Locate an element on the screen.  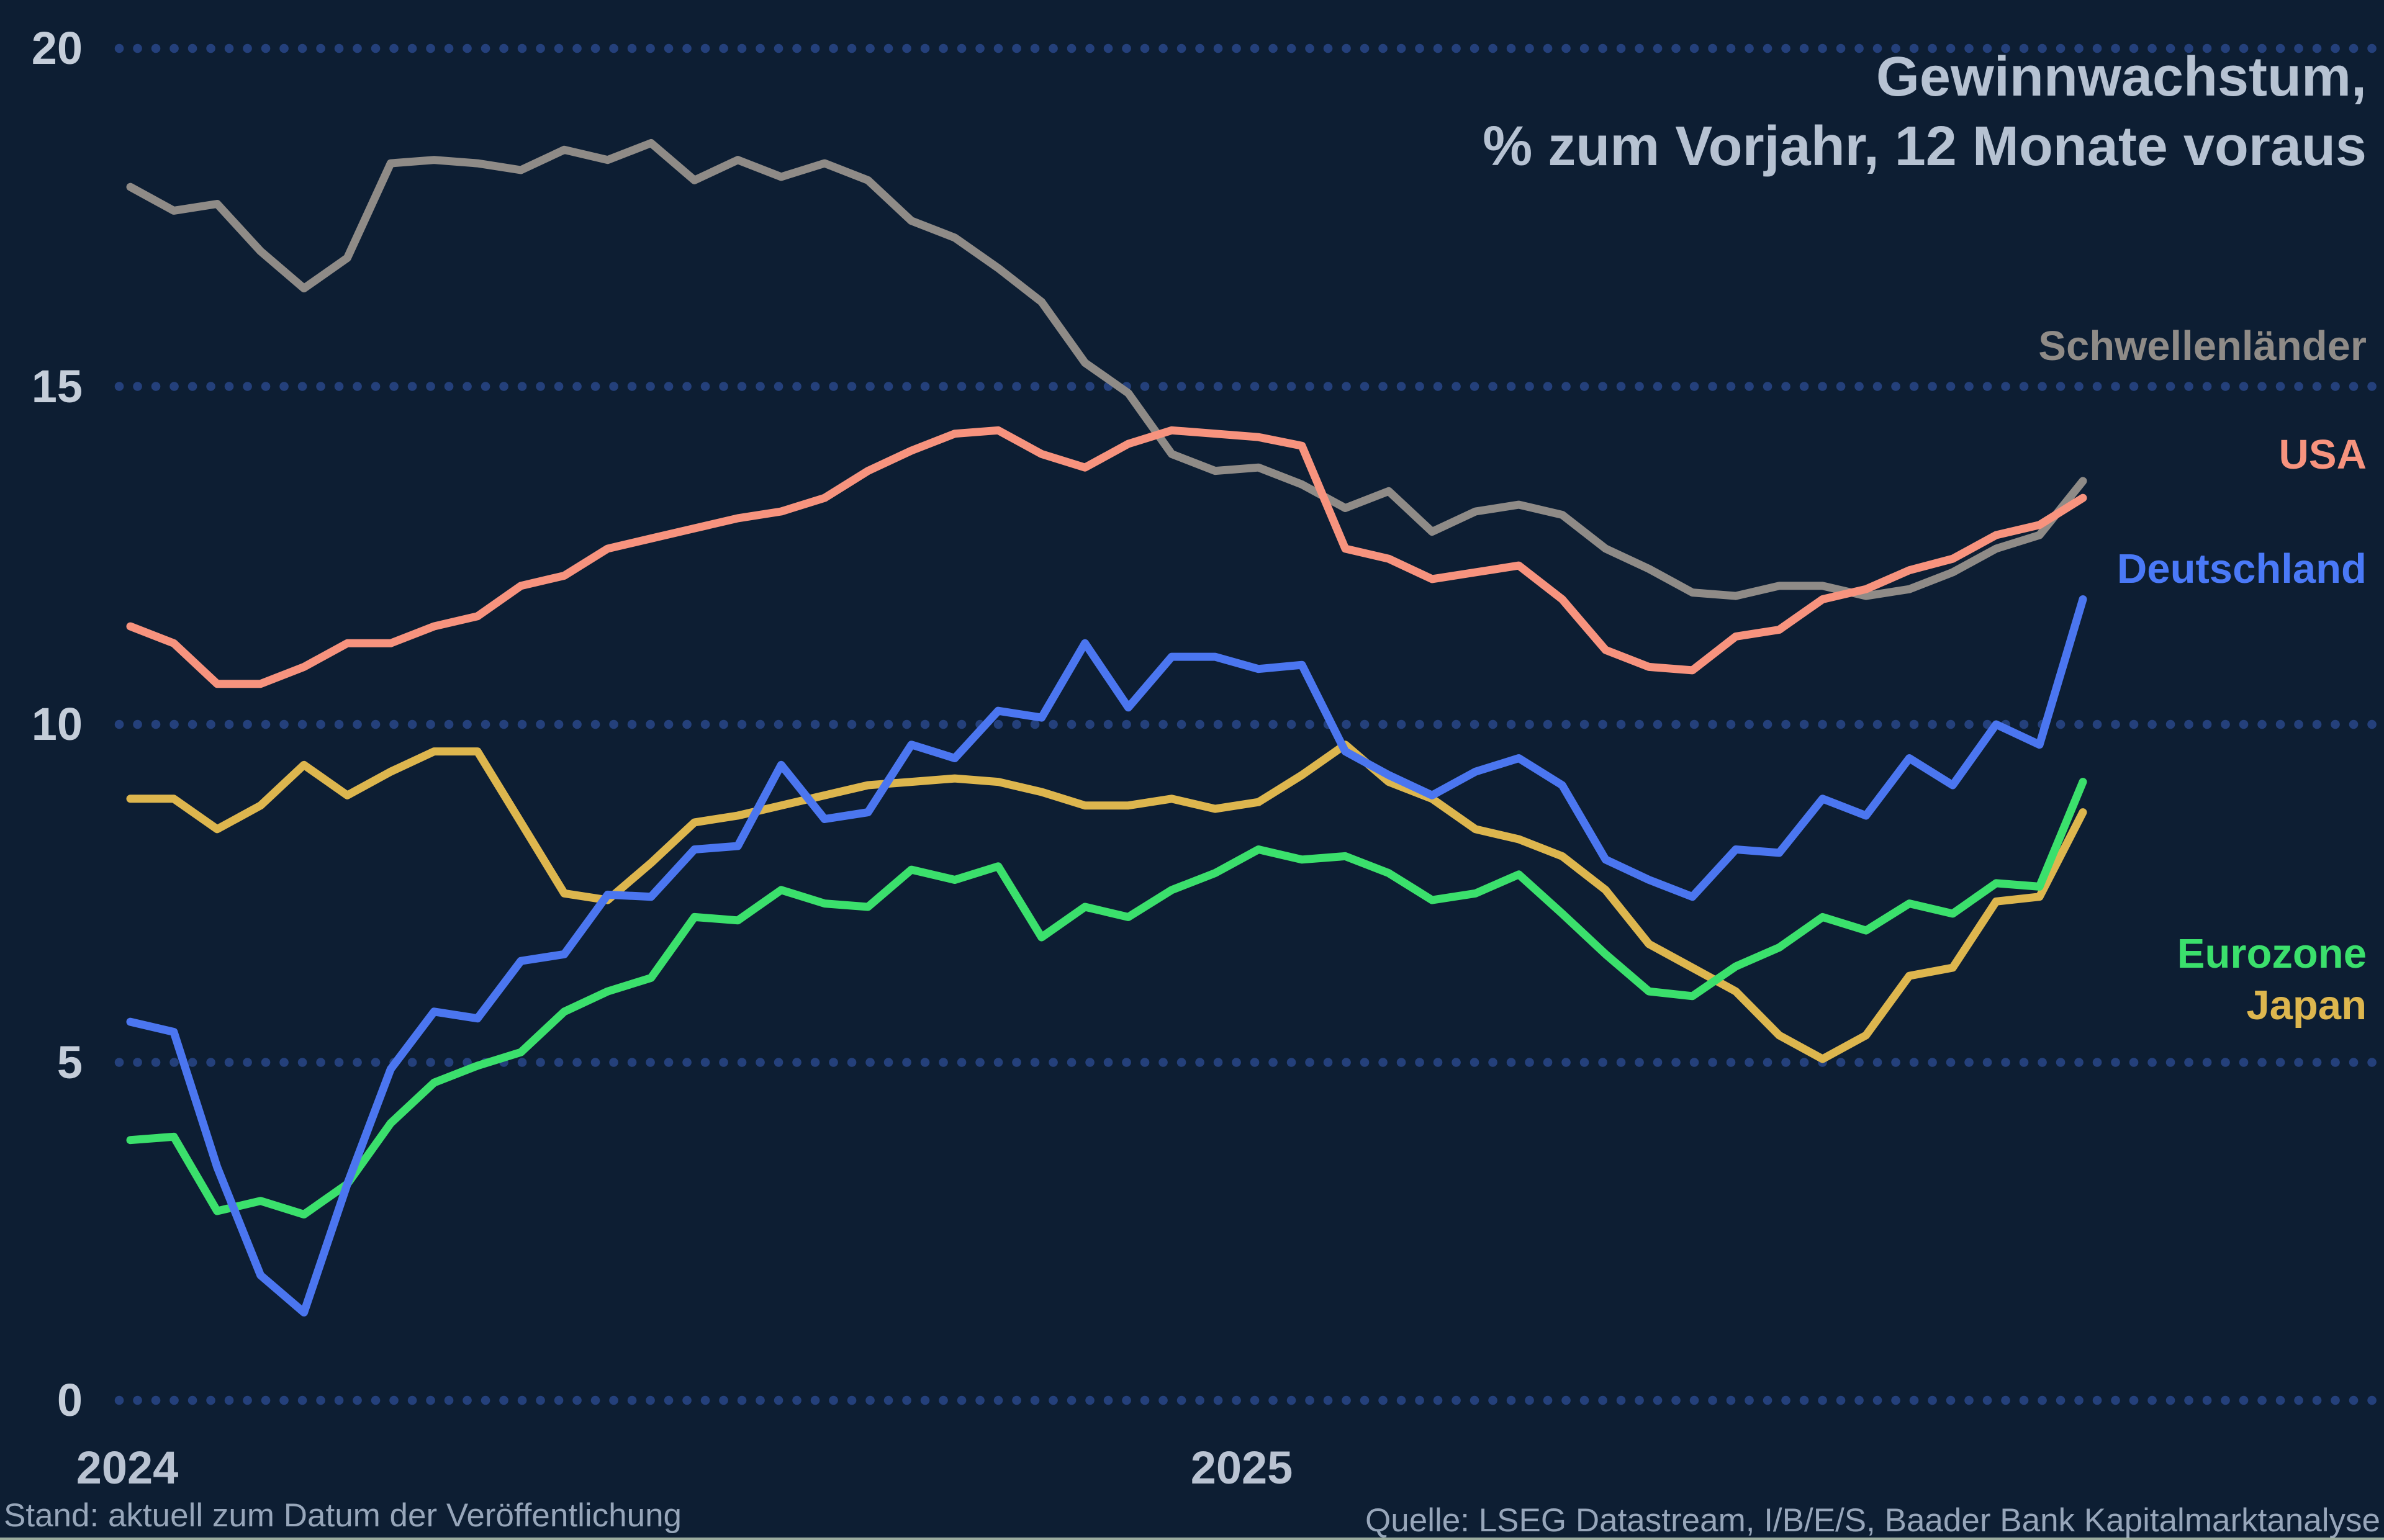
bottom-edge-line is located at coordinates (1192, 1539).